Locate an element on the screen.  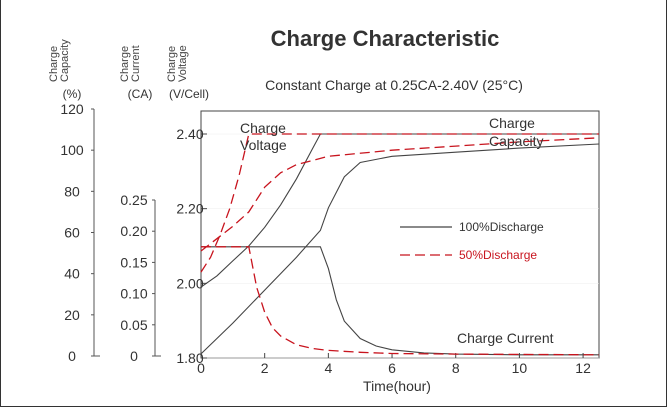
y-axis-unit-capacity: (%) is located at coordinates (72, 94).